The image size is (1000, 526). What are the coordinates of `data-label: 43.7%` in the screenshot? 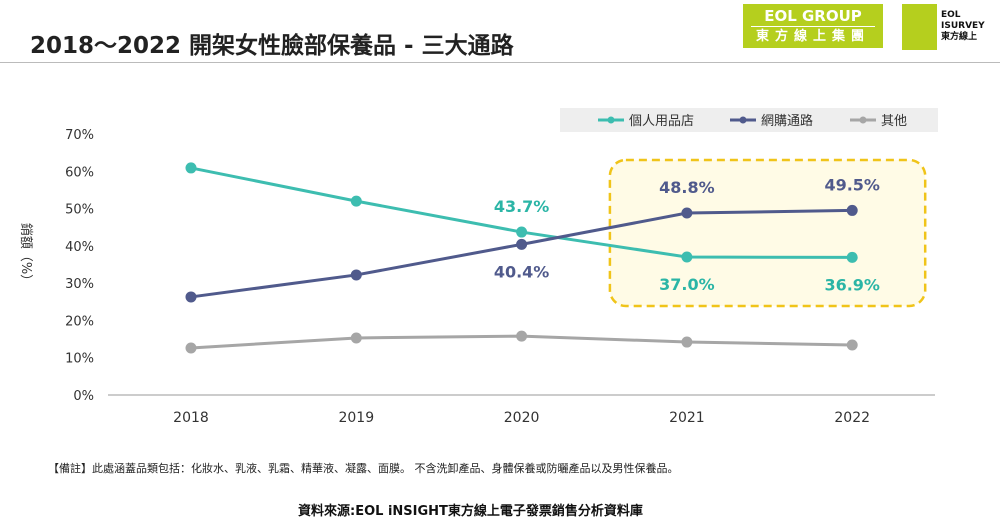 It's located at (522, 206).